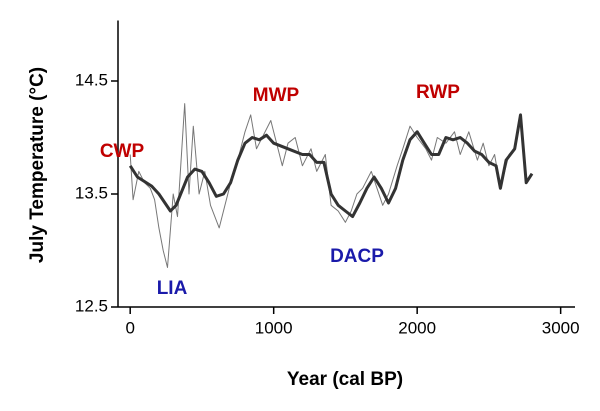  What do you see at coordinates (122, 151) in the screenshot?
I see `annotation: CWP` at bounding box center [122, 151].